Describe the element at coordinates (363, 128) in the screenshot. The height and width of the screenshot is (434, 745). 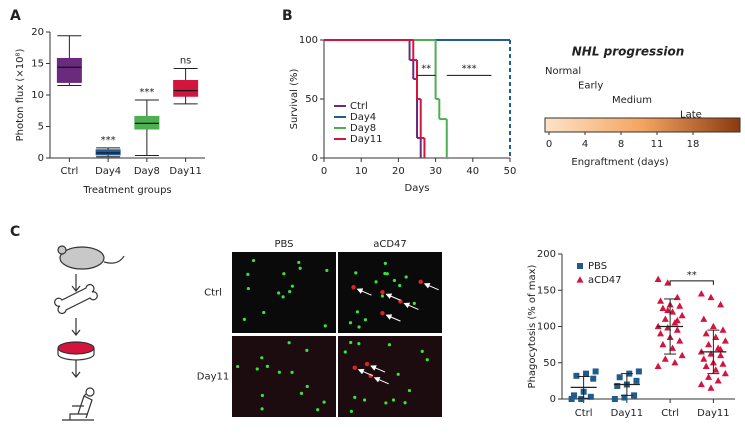
I see `legend-label: Day8` at that location.